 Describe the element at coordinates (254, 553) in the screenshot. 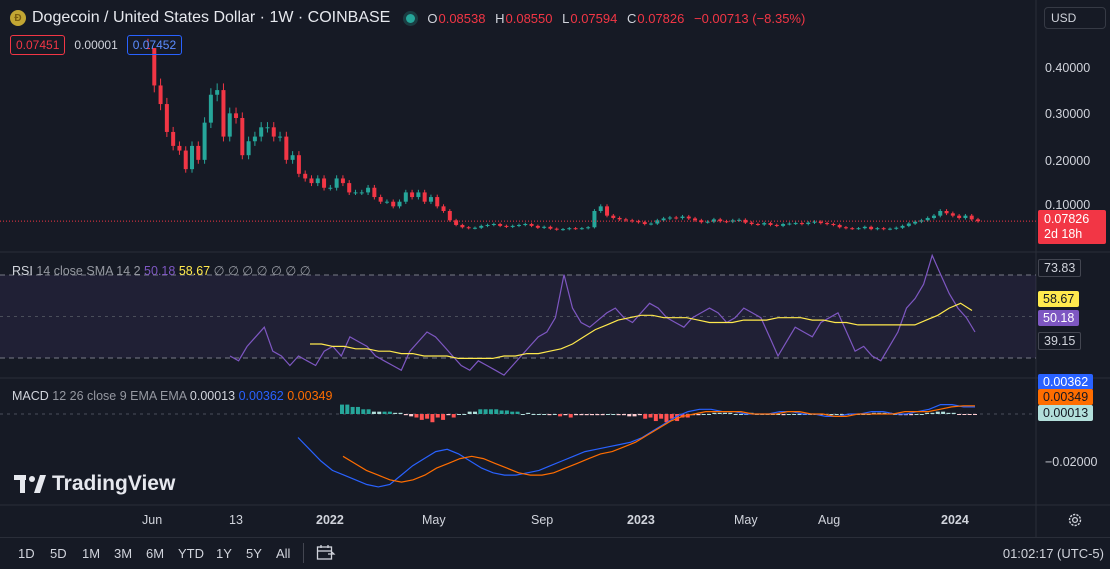

I see `range-5y: 5Y` at that location.